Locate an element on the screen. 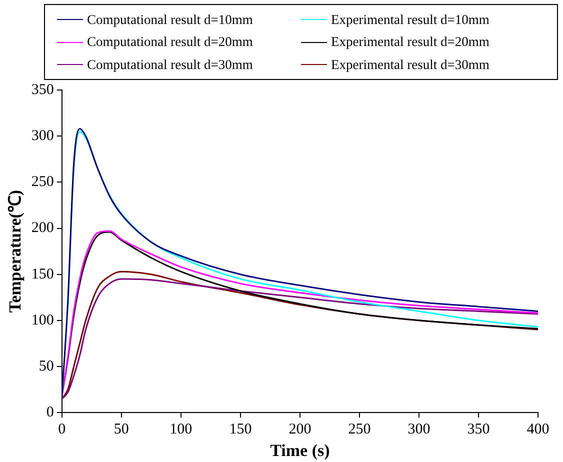  legend-label: Experimental result d=10mm is located at coordinates (410, 20).